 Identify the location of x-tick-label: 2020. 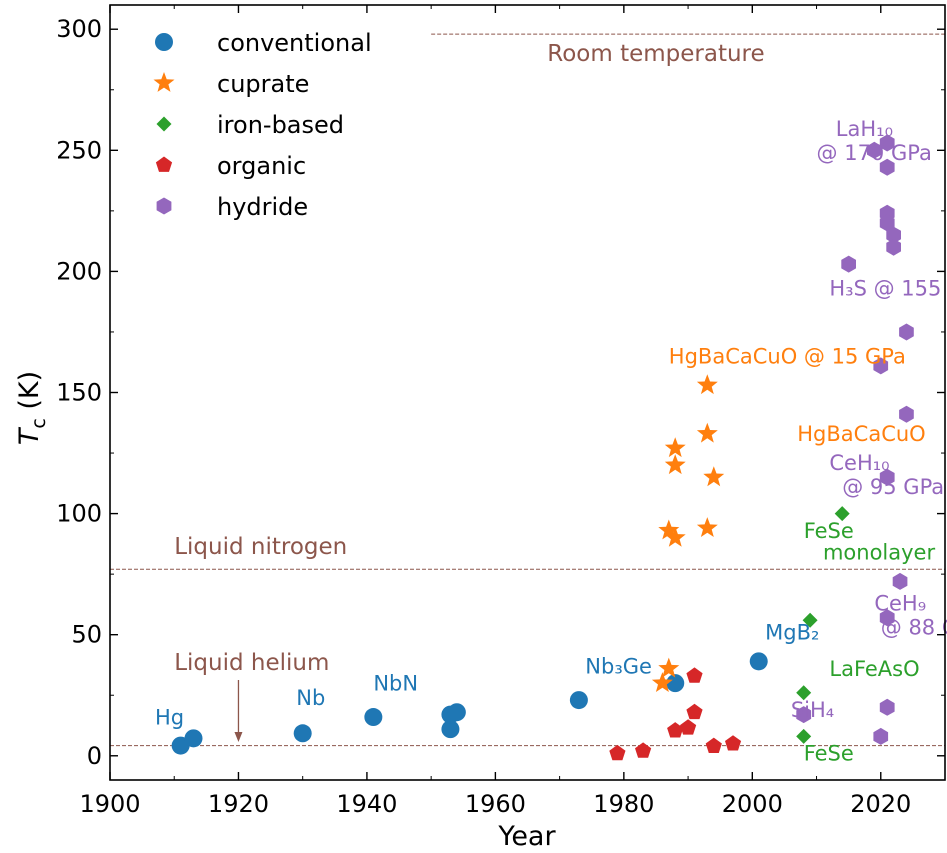
(880, 804).